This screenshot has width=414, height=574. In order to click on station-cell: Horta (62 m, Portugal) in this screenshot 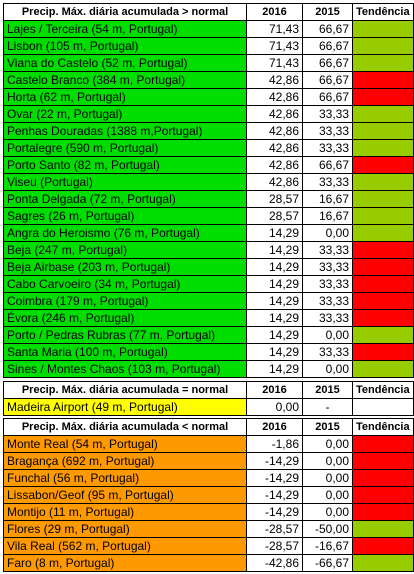, I will do `click(125, 97)`.